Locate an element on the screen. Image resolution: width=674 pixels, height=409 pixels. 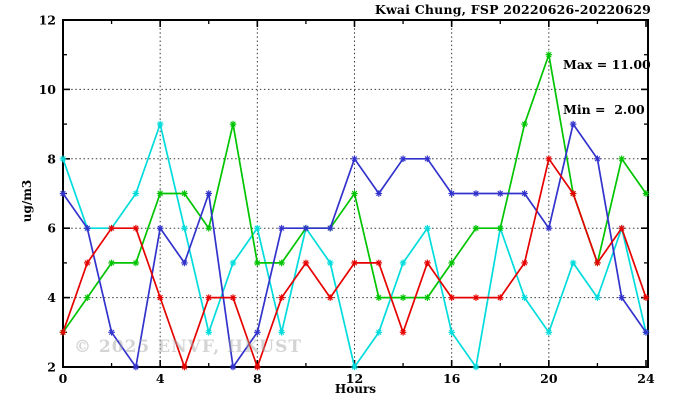
x-tick-label: 20 is located at coordinates (549, 378).